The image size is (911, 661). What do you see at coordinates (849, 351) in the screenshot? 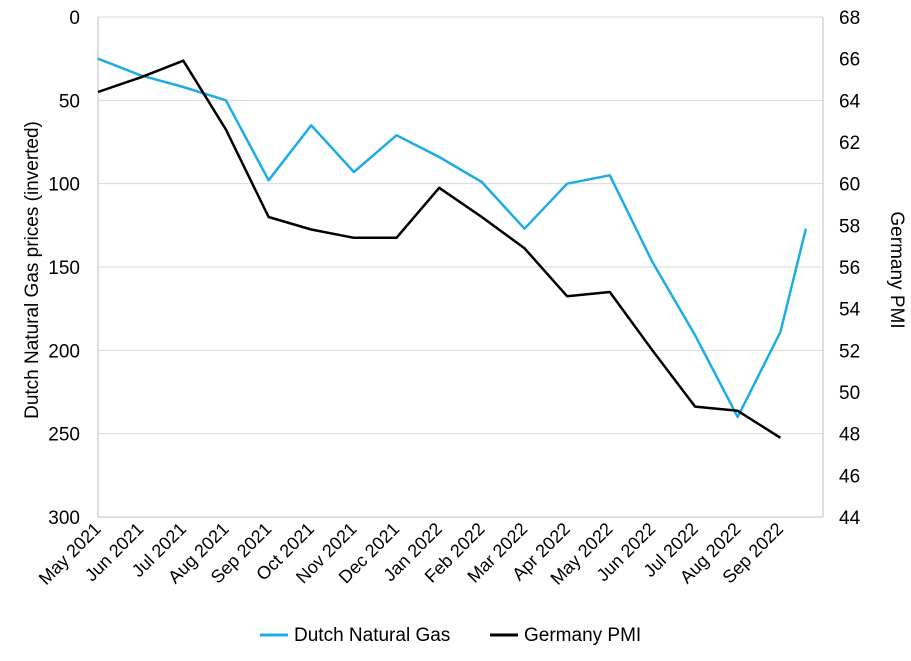
I see `right-tick-label: 52` at bounding box center [849, 351].